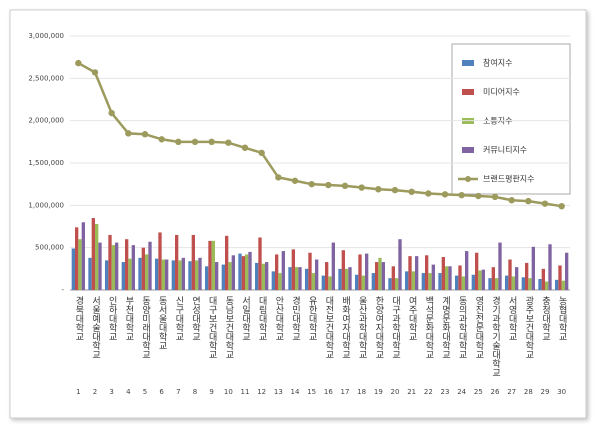  Describe the element at coordinates (478, 327) in the screenshot. I see `x-tick-label: 영진전문대학교` at that location.